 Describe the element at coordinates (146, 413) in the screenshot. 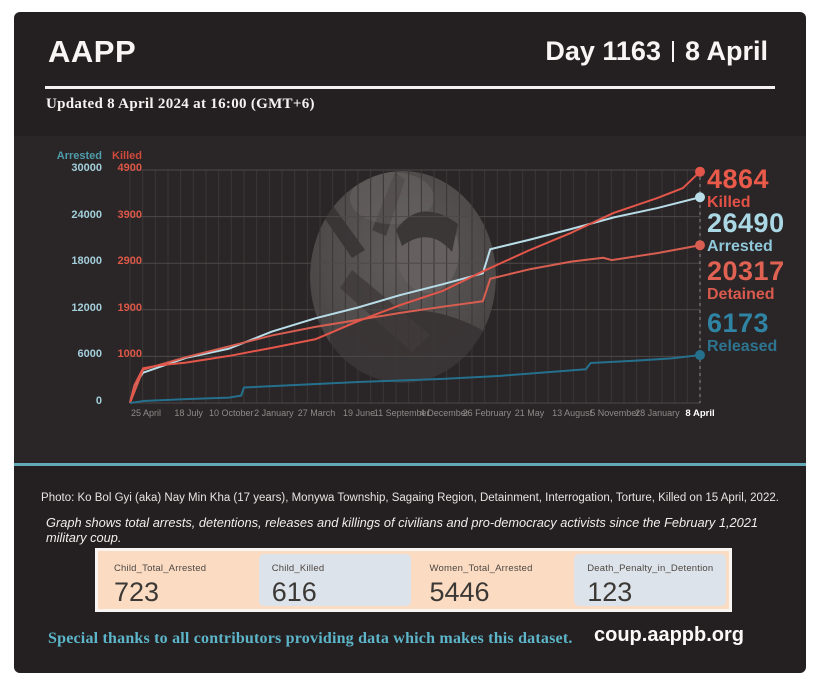

I see `x-tick-25-april: 25 April` at that location.